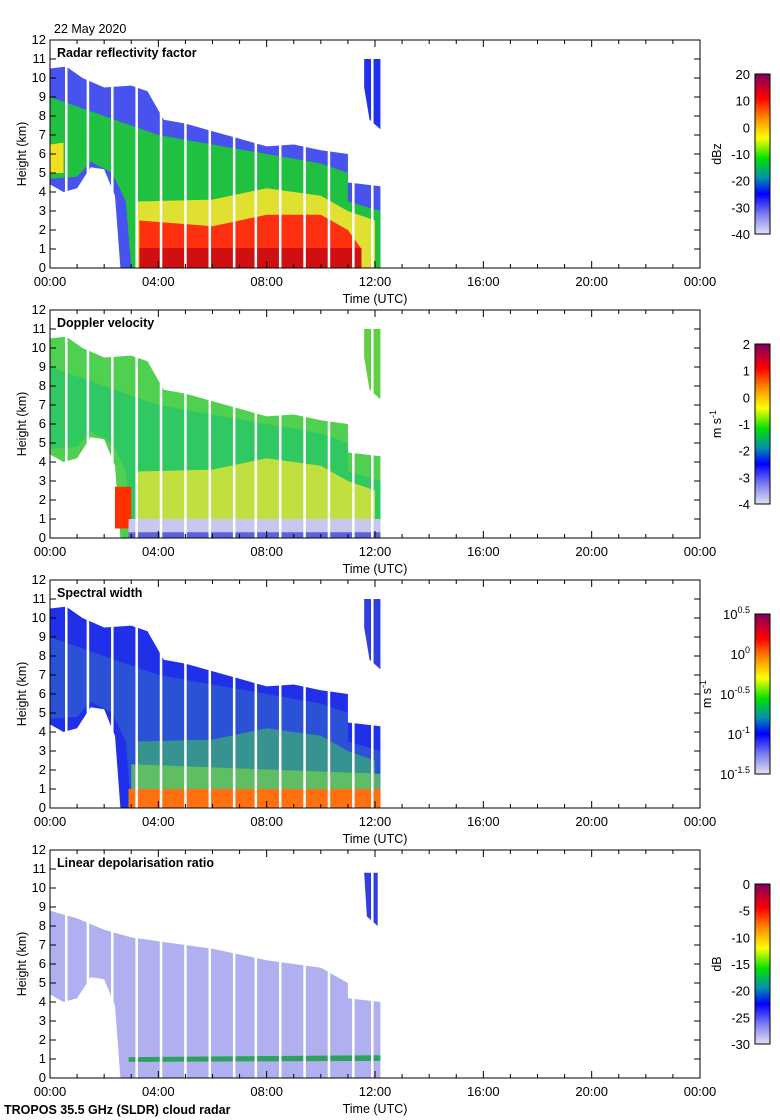  Describe the element at coordinates (740, 154) in the screenshot. I see `colorbar-tick-label: -10` at that location.